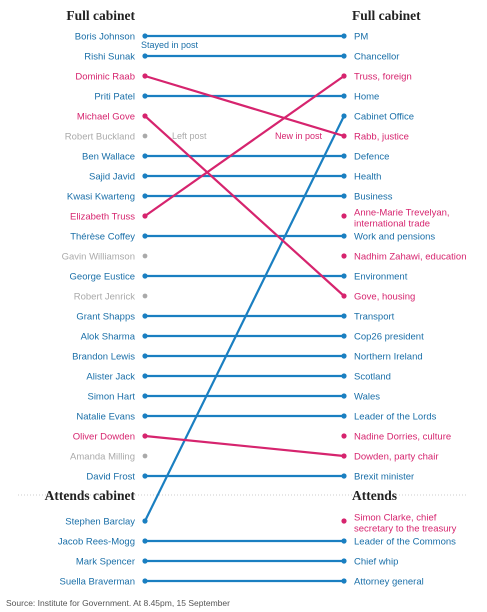 The height and width of the screenshot is (612, 487). I want to click on right-role-label: Transport, so click(374, 317).